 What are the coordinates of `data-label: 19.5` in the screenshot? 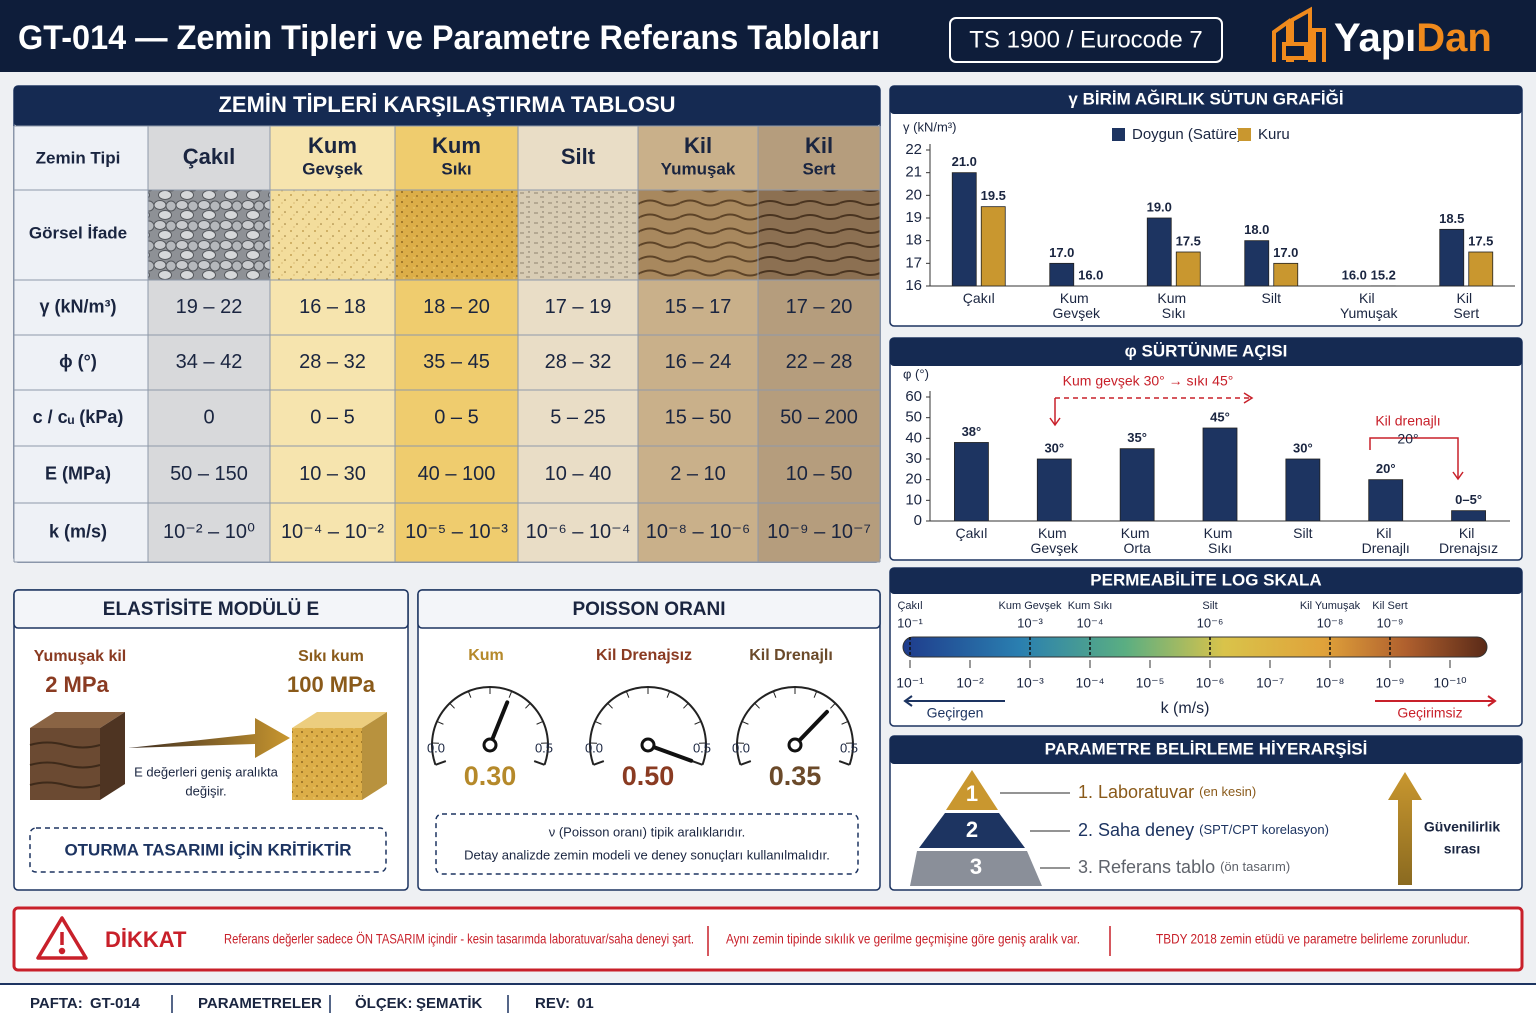 It's located at (993, 195).